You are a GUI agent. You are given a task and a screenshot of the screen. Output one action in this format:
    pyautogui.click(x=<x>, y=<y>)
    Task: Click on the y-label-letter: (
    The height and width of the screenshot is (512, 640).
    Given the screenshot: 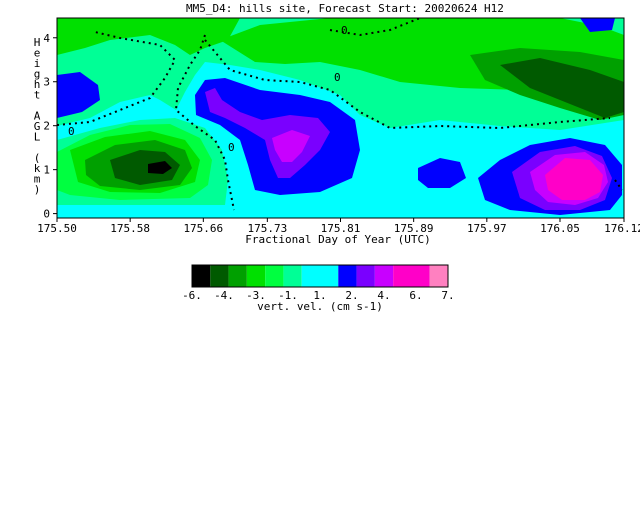 What is the action you would take?
    pyautogui.click(x=37, y=158)
    